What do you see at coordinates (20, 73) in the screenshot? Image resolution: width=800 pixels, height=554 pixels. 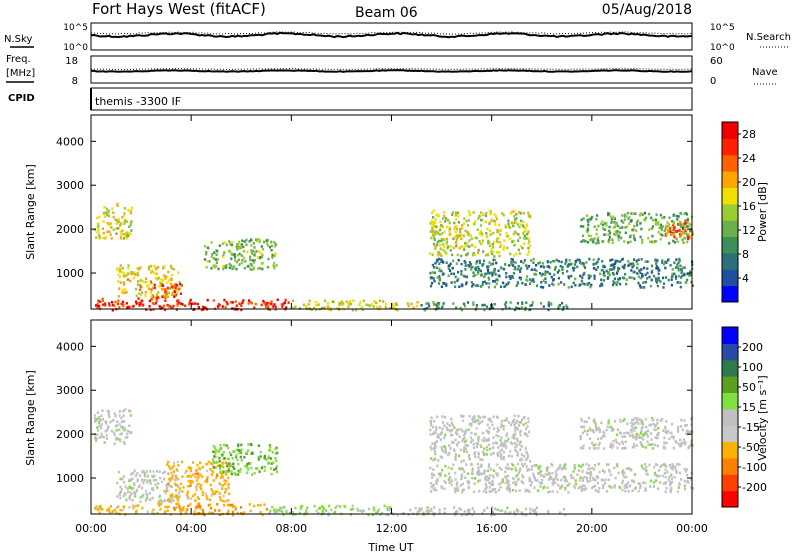 I see `freq-label-2: [MHz]` at bounding box center [20, 73].